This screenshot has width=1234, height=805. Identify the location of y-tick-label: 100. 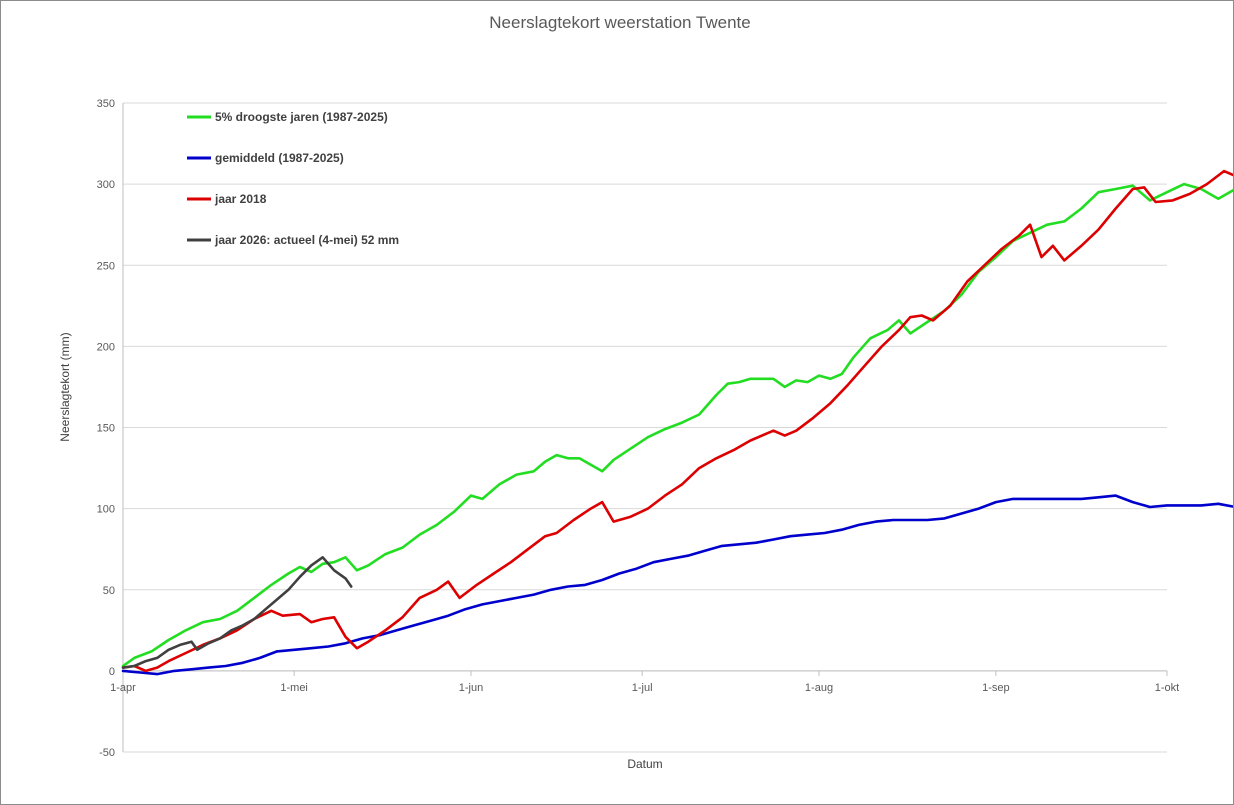
(106, 510).